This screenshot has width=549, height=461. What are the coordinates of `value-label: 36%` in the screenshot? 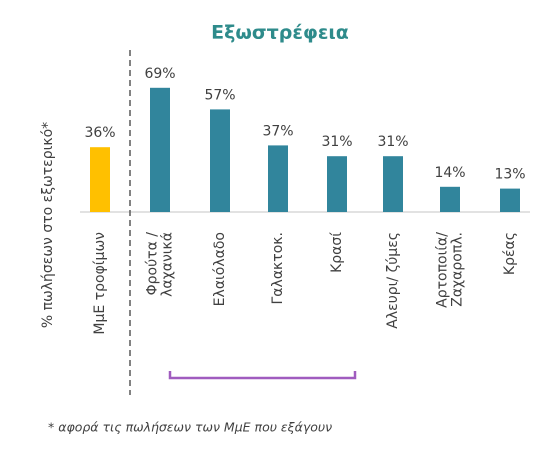 It's located at (99, 133).